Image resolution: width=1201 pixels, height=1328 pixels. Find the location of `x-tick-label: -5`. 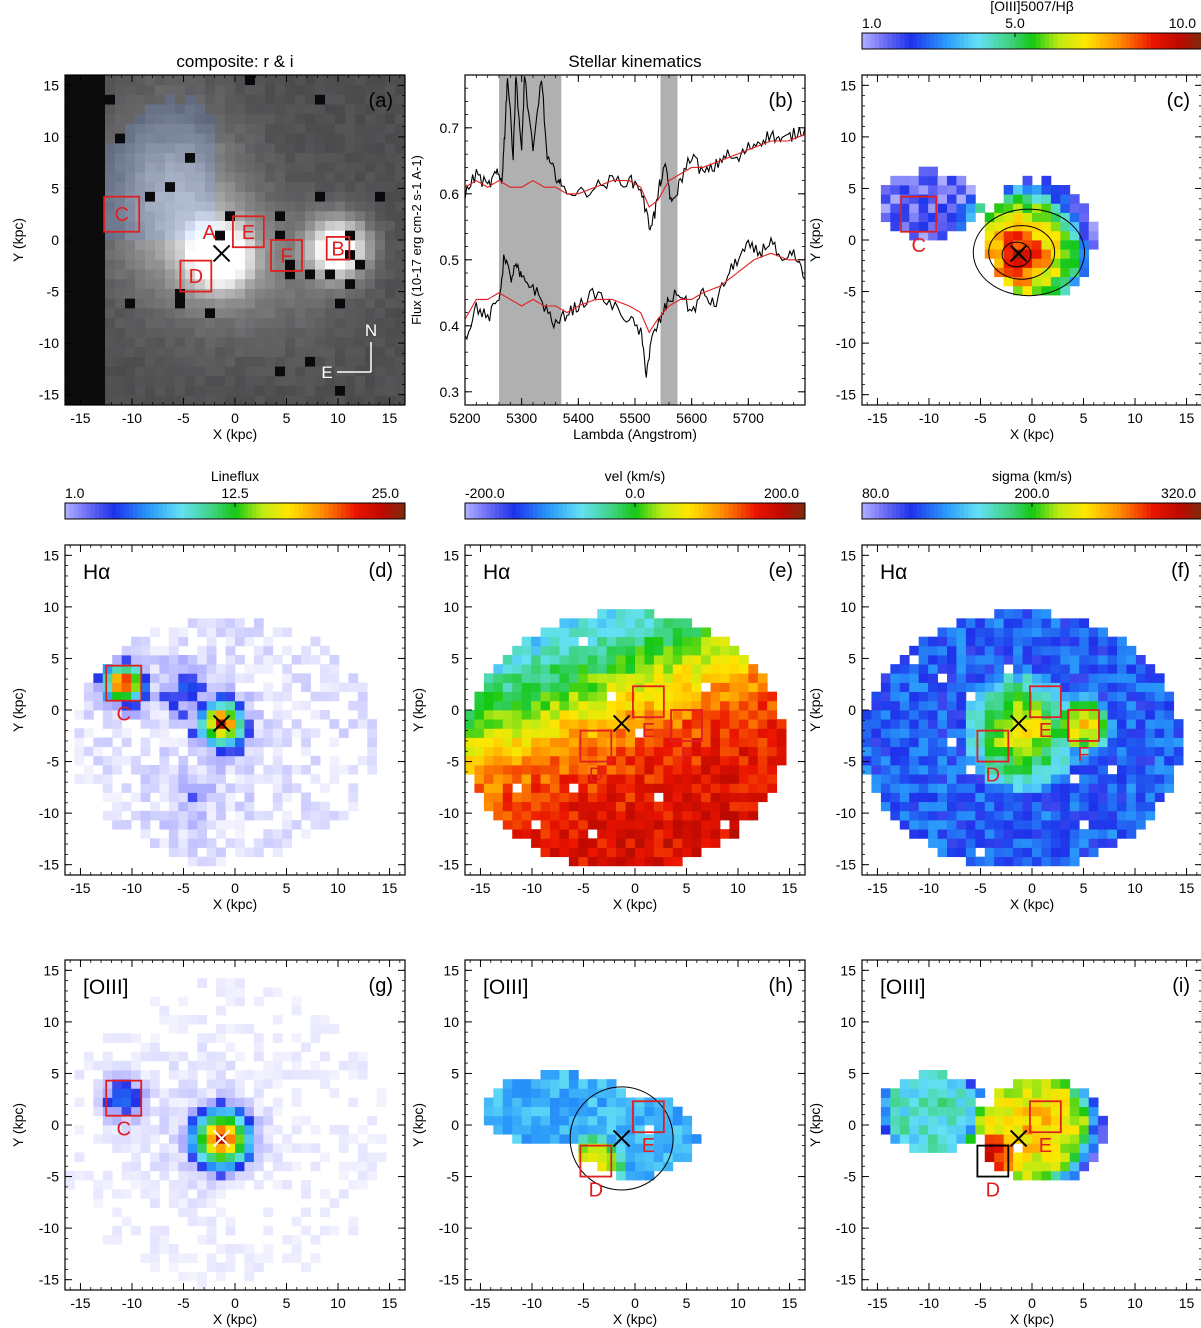

x-tick-label: -5 is located at coordinates (183, 888).